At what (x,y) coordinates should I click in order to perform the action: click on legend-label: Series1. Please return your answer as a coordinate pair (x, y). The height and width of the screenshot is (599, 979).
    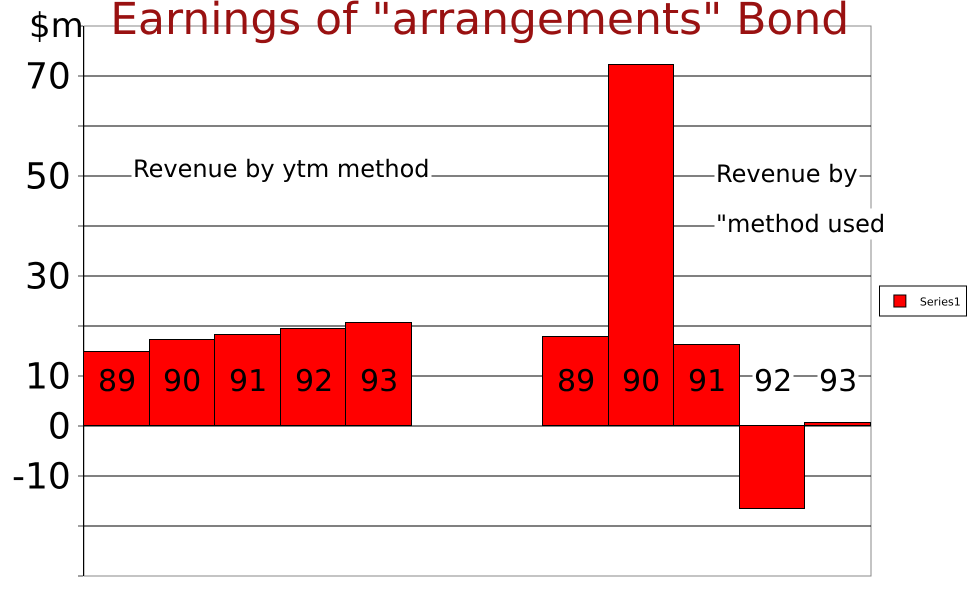
    Looking at the image, I should click on (940, 301).